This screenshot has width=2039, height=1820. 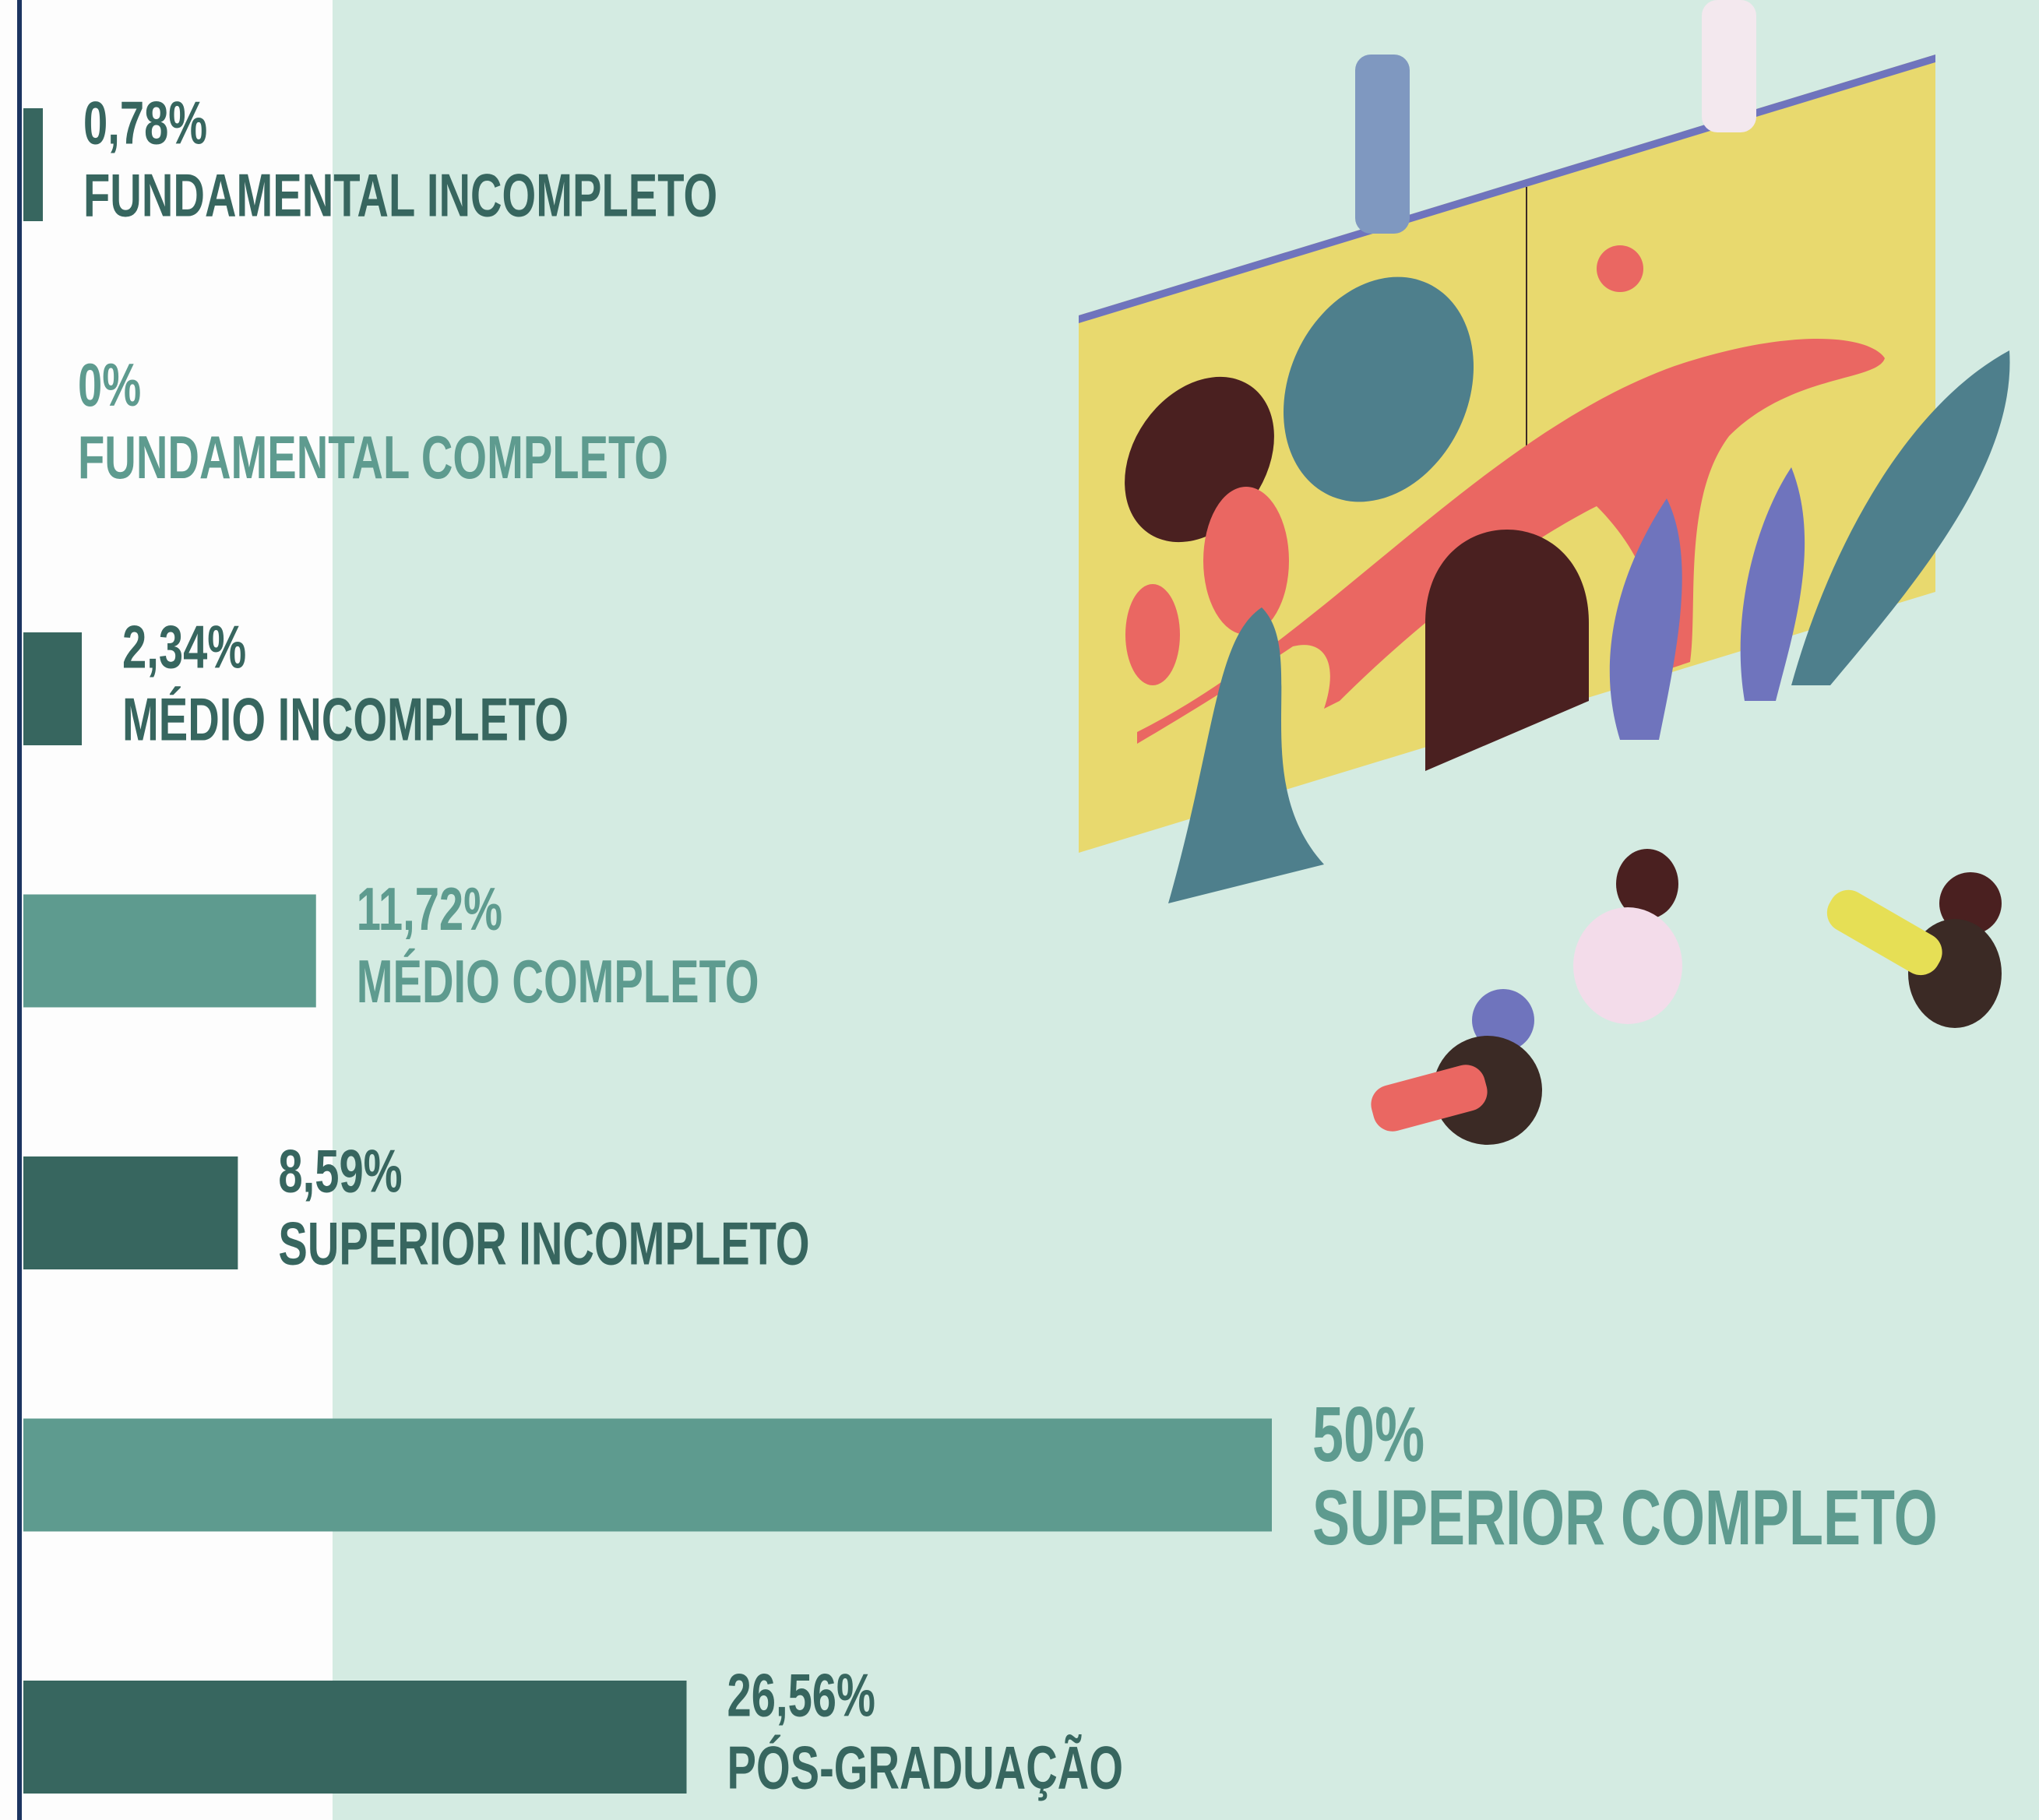 I want to click on category-label: SUPERIOR COMPLETO, so click(x=1625, y=1518).